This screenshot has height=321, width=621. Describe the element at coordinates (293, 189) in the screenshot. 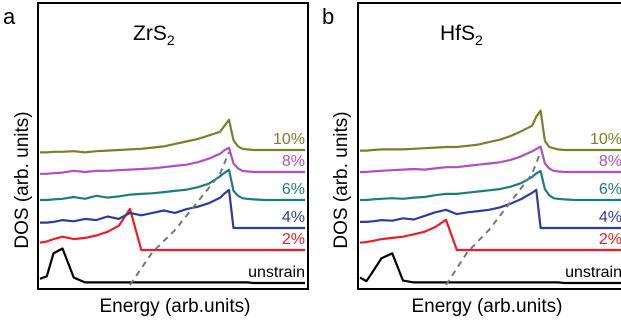

I see `strain-label-6pct-a: 6%` at that location.